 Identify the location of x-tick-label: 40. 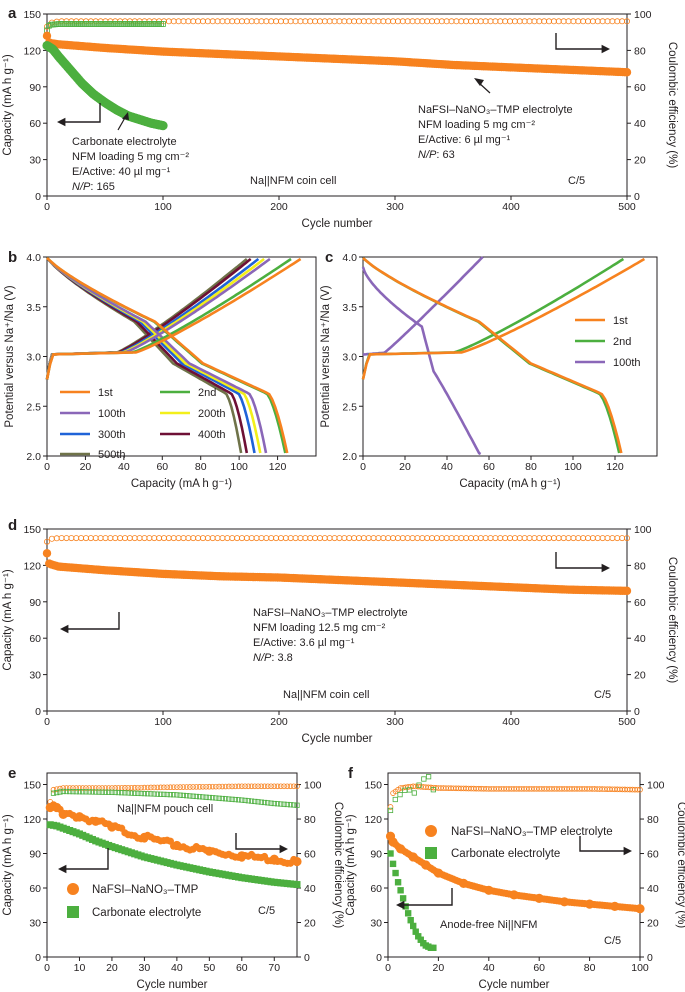
(177, 968).